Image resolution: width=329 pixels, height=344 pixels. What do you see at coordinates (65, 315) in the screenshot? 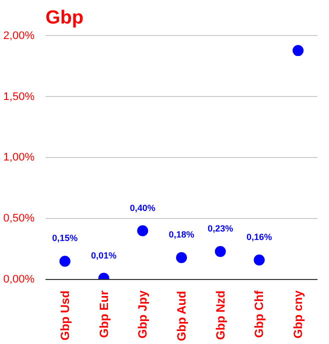
I see `x-tick-label: Gbp Usd` at bounding box center [65, 315].